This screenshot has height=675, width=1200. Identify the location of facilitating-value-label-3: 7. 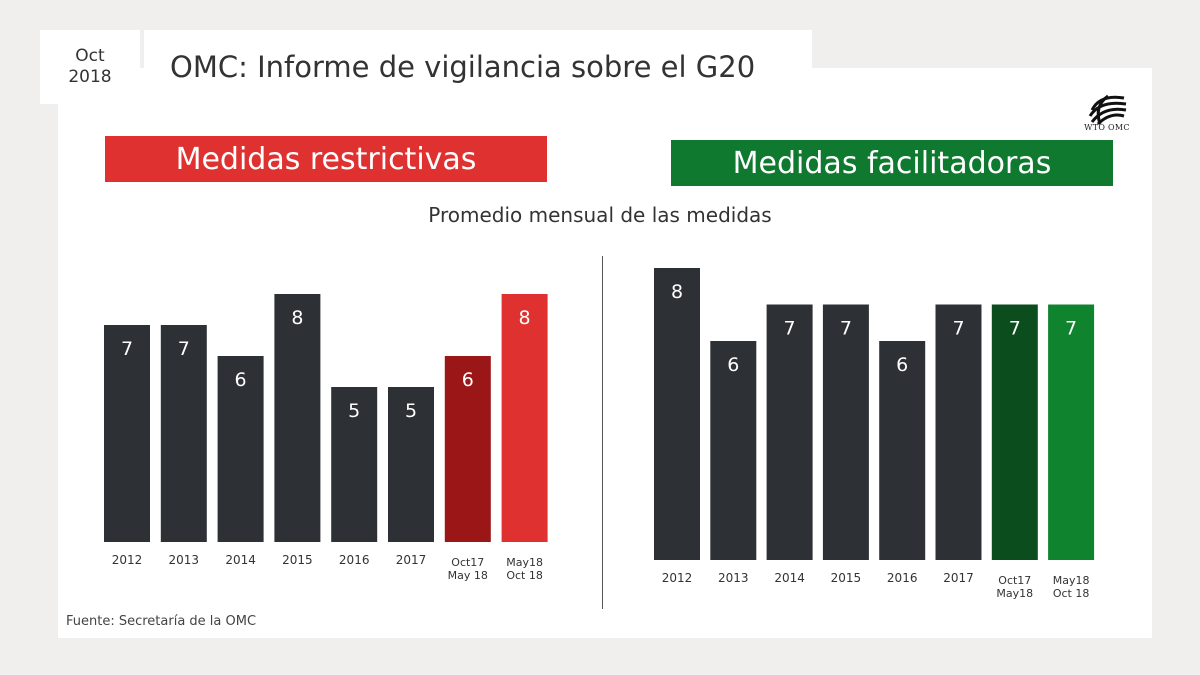
(846, 329).